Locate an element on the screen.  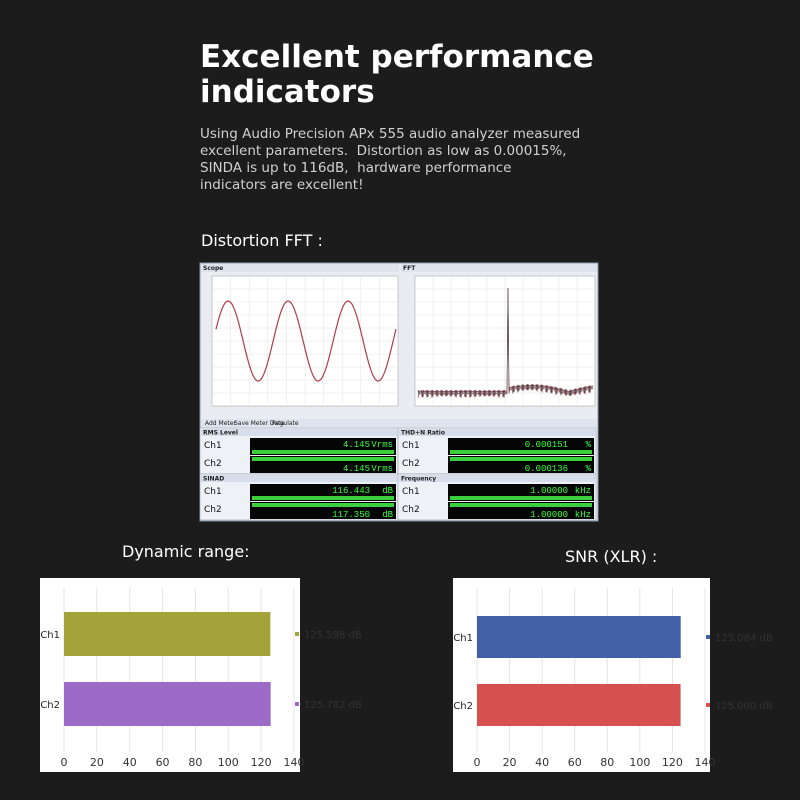
value-label: 125.000 dB is located at coordinates (744, 706).